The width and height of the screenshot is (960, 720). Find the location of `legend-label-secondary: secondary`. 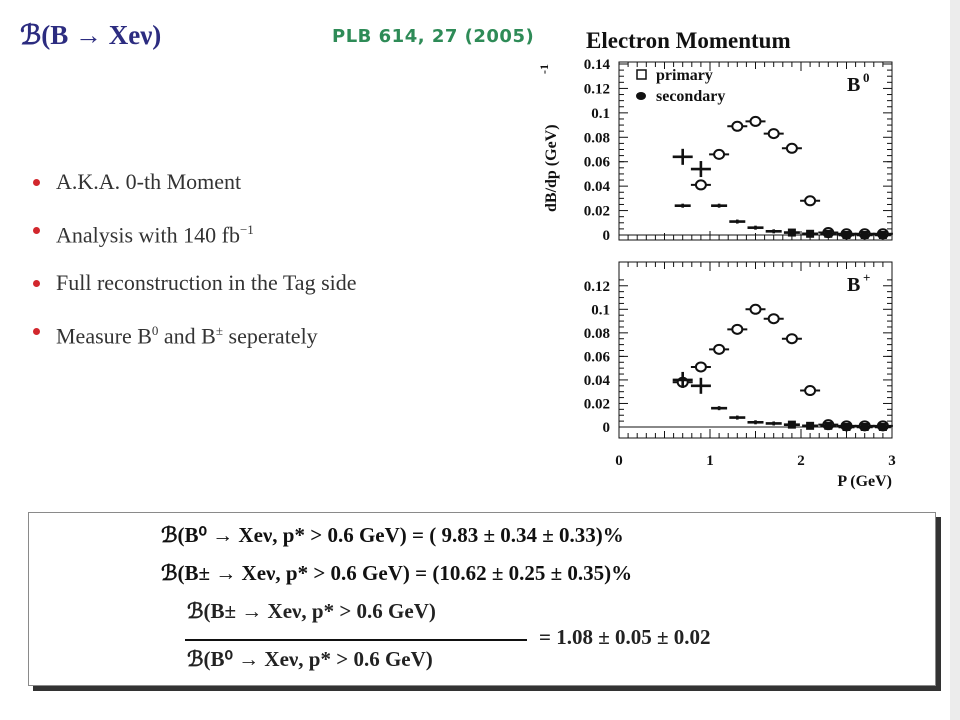

legend-label-secondary: secondary is located at coordinates (690, 96).